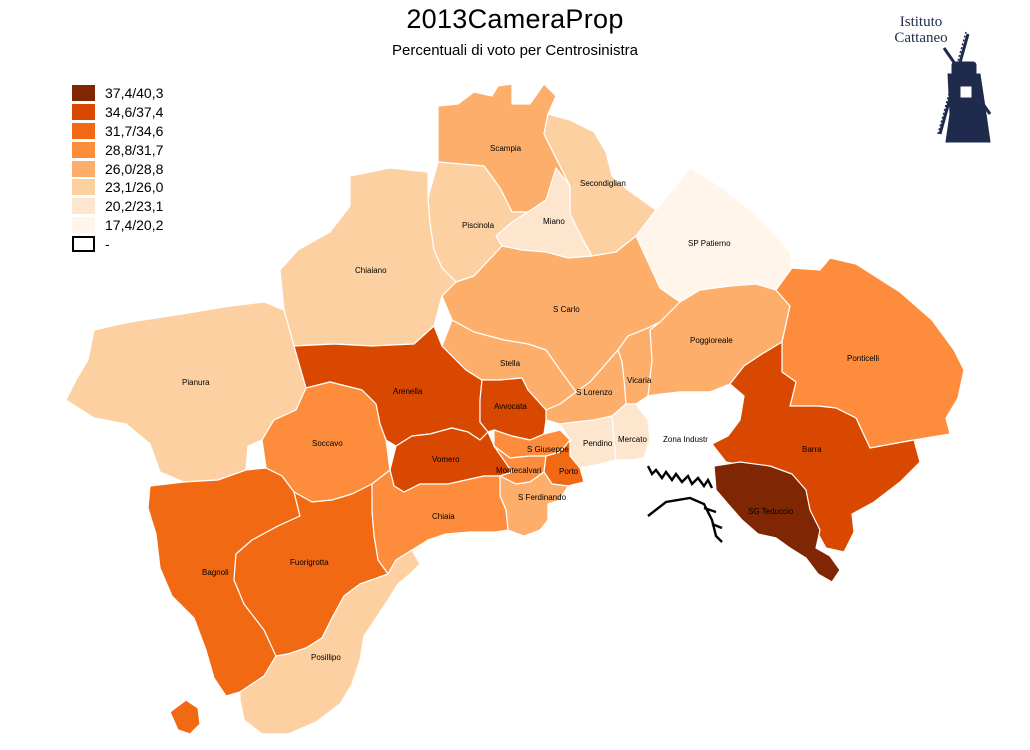 This screenshot has width=1030, height=750. I want to click on label-chiaiano: Chiaiano, so click(371, 270).